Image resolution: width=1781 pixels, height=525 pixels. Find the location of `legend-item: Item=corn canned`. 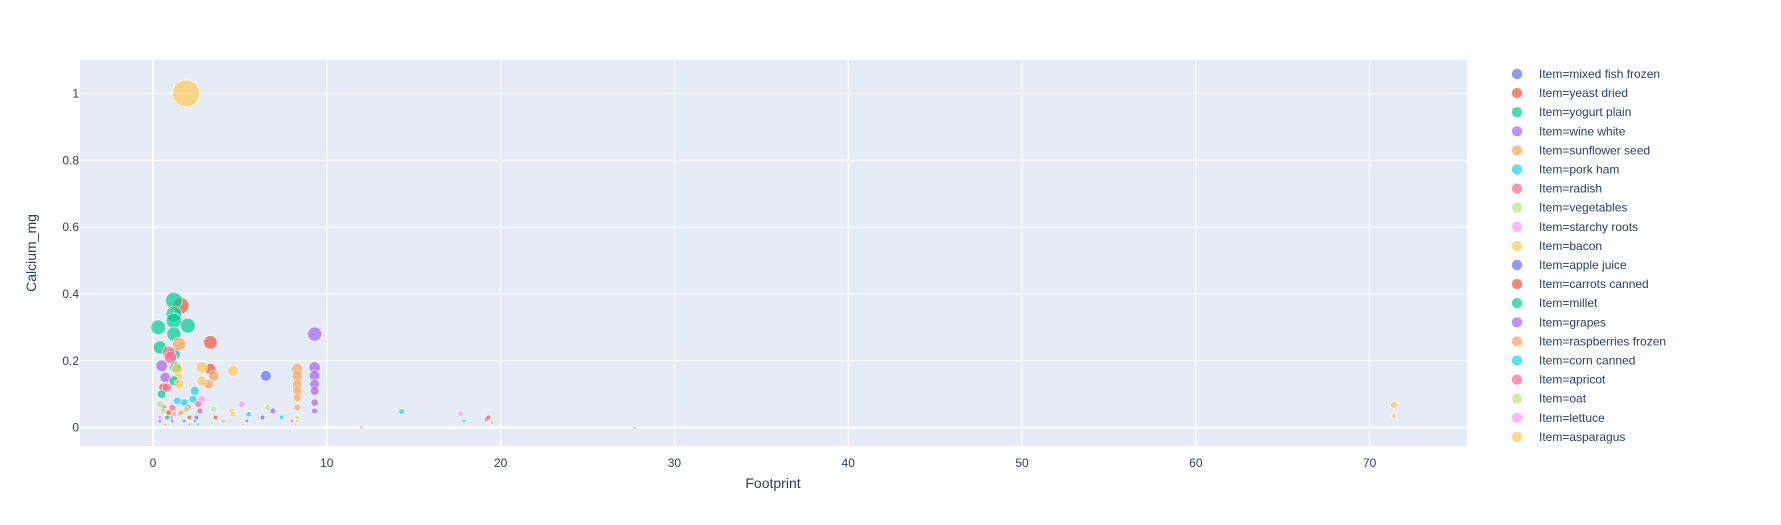

legend-item: Item=corn canned is located at coordinates (1573, 361).